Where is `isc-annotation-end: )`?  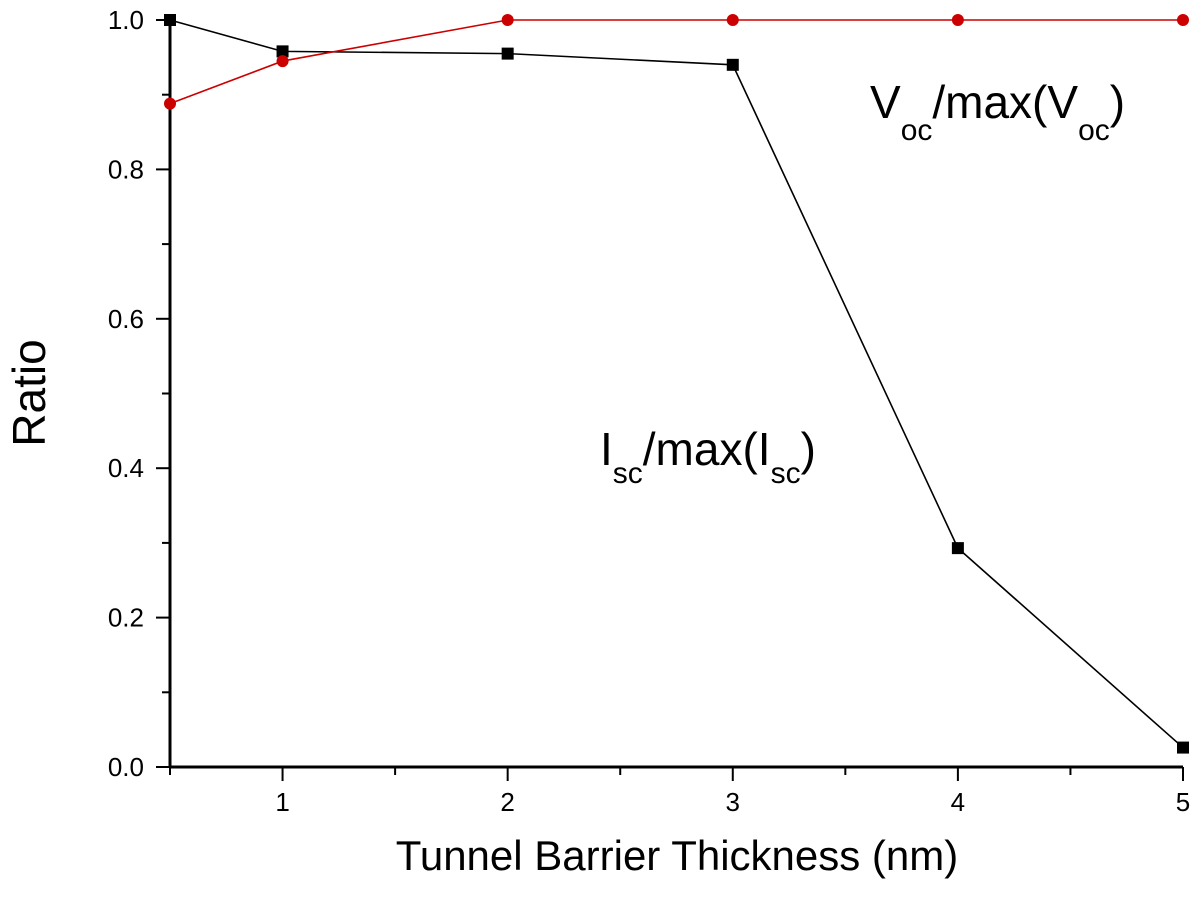
isc-annotation-end: ) is located at coordinates (808, 449).